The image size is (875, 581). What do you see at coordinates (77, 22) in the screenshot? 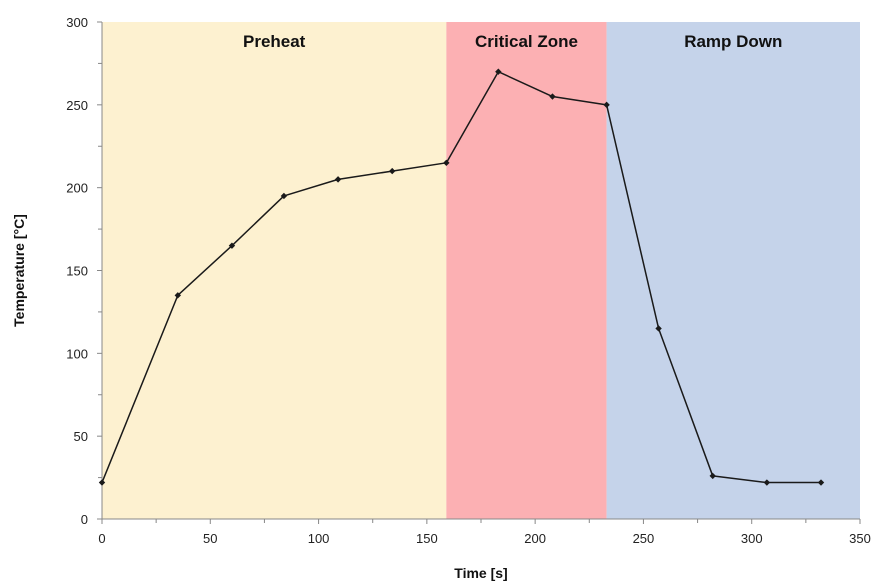
I see `y-tick-label: 300` at bounding box center [77, 22].